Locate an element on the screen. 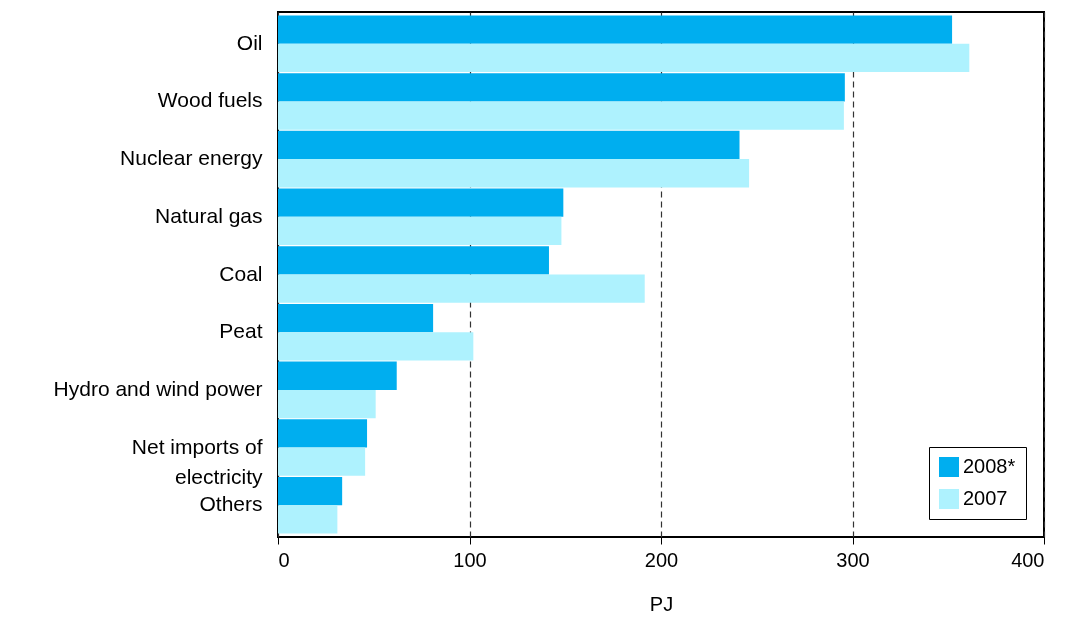 The image size is (1066, 630). y-tick-label: Hydro and wind power is located at coordinates (158, 388).